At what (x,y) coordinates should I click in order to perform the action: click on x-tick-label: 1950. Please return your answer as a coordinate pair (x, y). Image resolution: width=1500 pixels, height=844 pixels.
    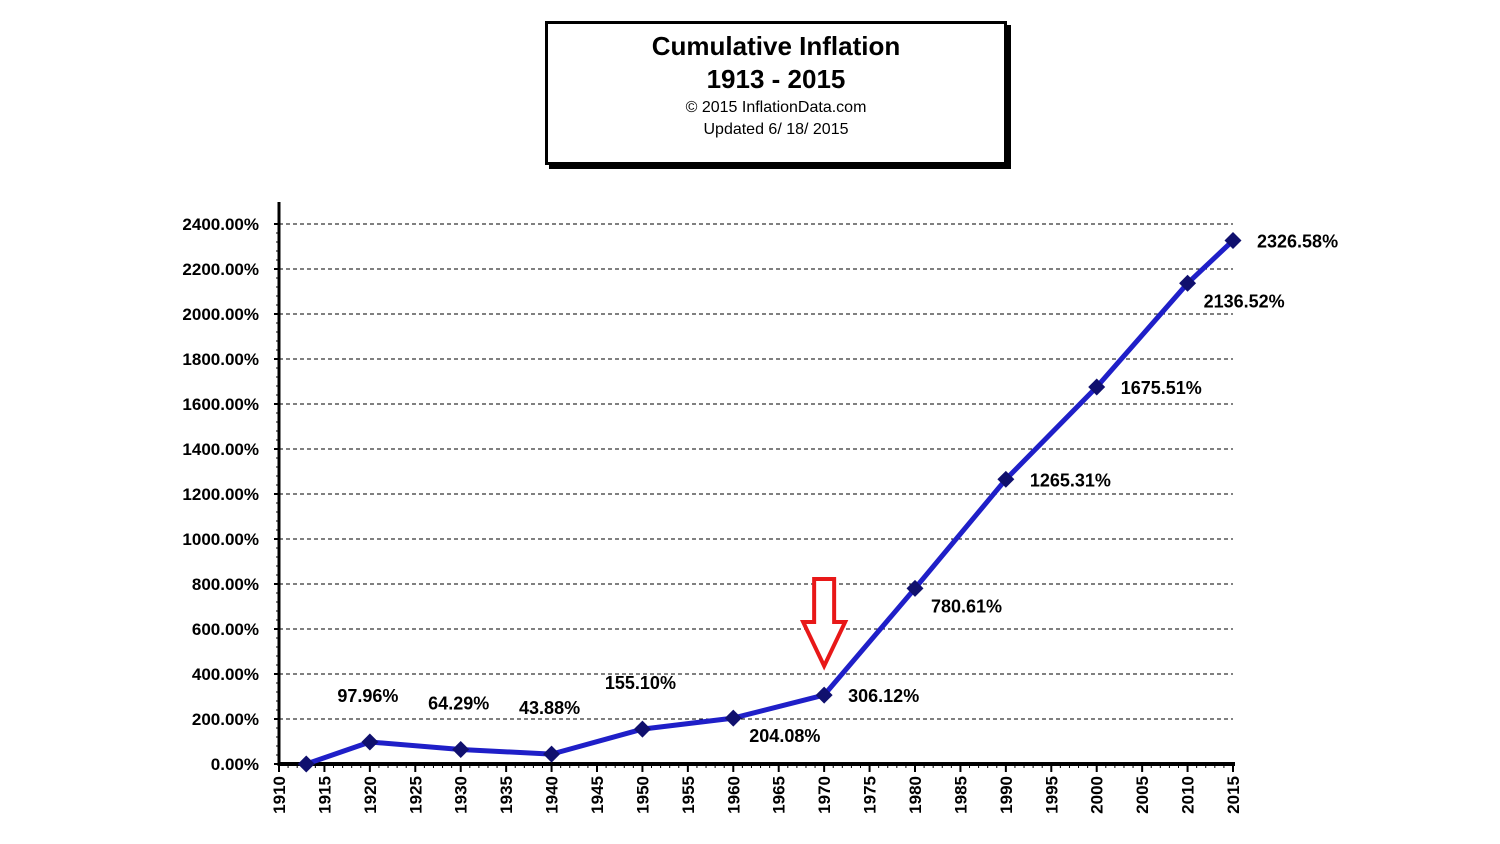
    Looking at the image, I should click on (642, 795).